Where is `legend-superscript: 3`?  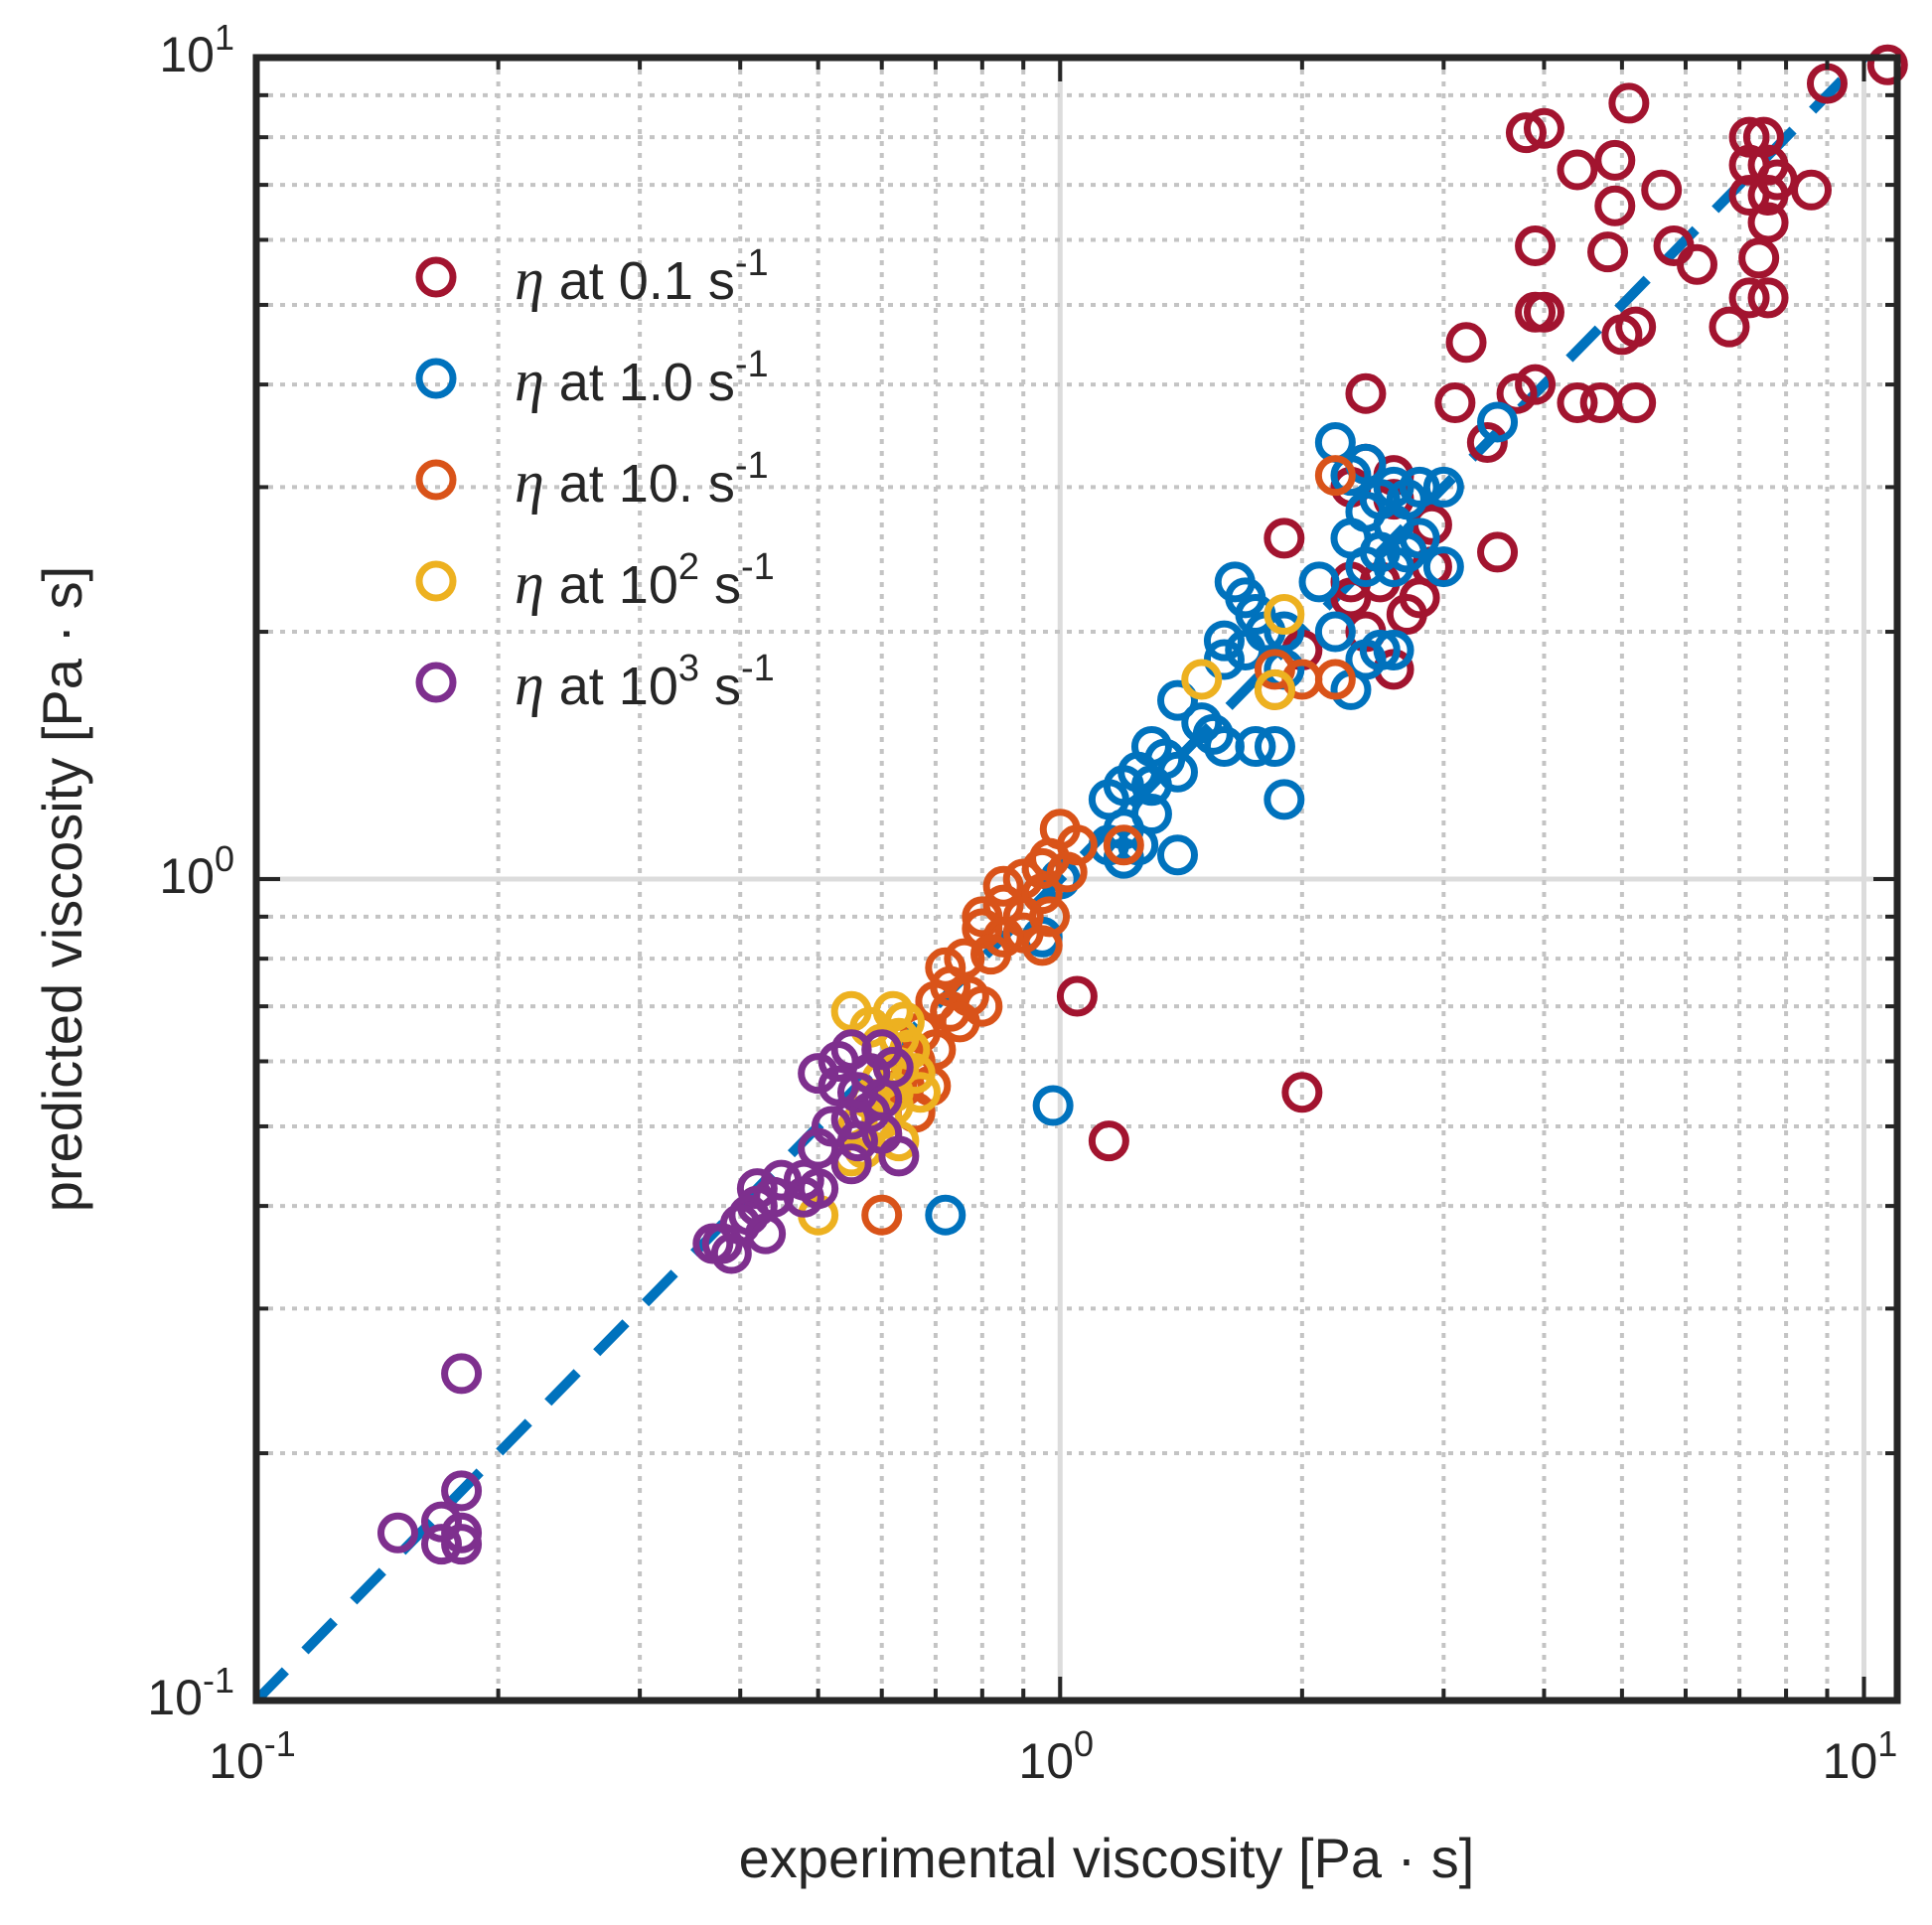
legend-superscript: 3 is located at coordinates (688, 668).